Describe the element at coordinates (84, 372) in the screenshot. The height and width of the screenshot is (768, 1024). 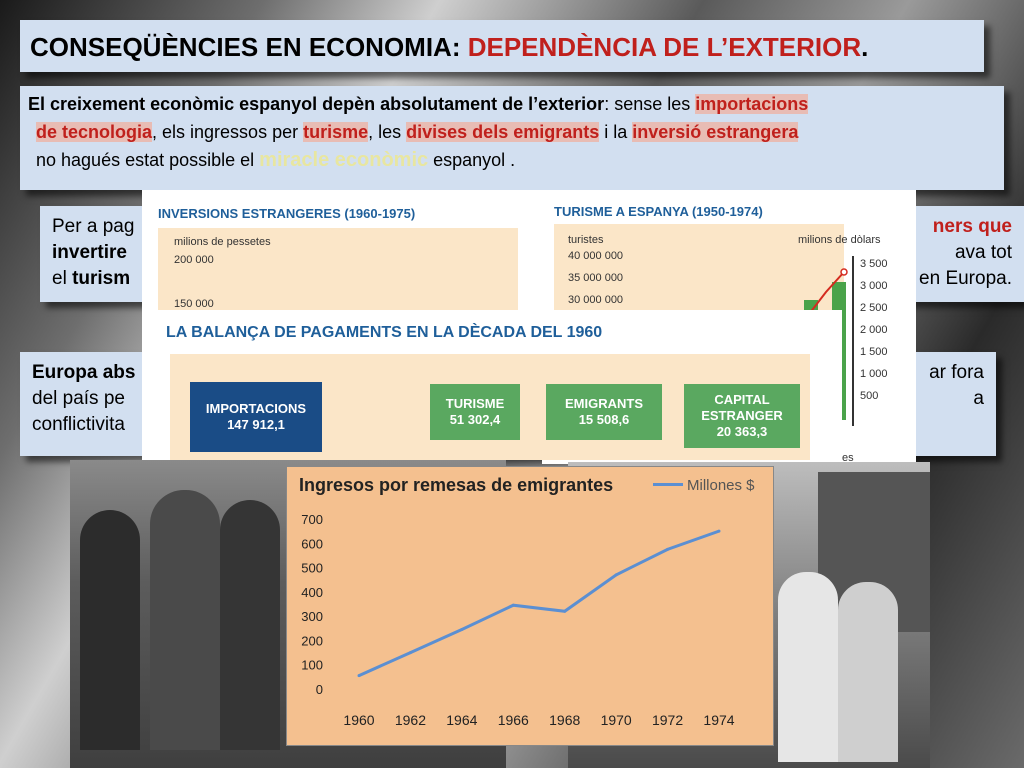
I see `para3-text: Europa abs` at that location.